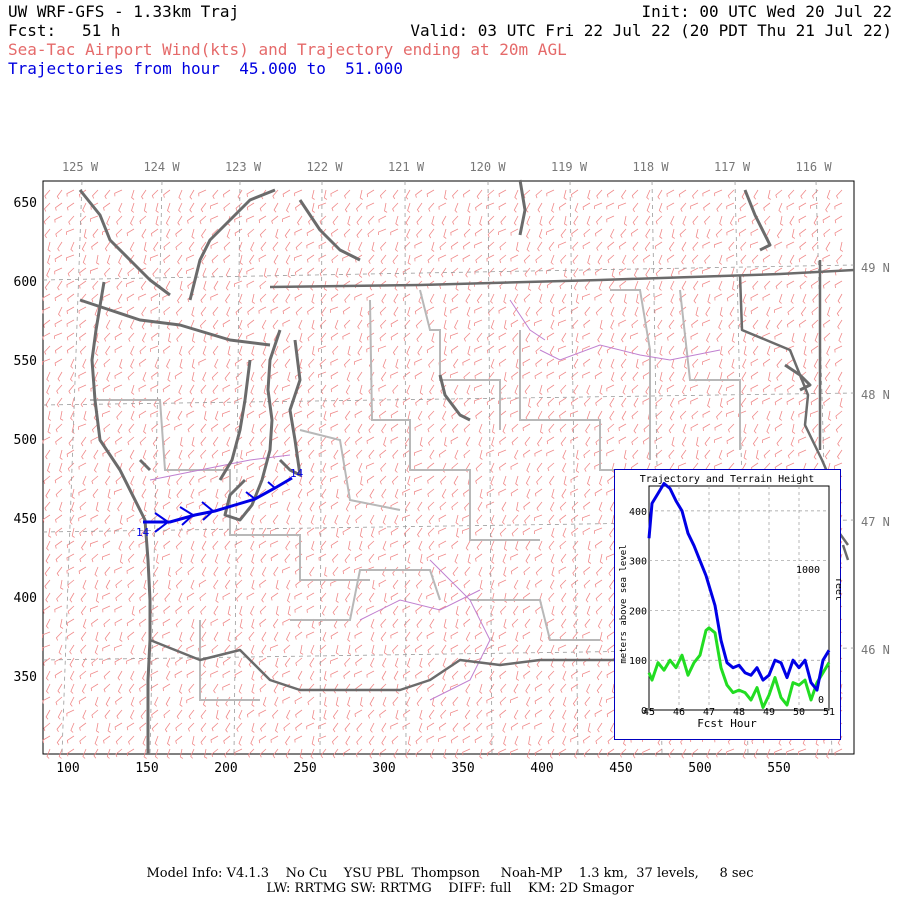 This screenshot has height=900, width=900. What do you see at coordinates (739, 712) in the screenshot?
I see `inset-x-tick: 48` at bounding box center [739, 712].